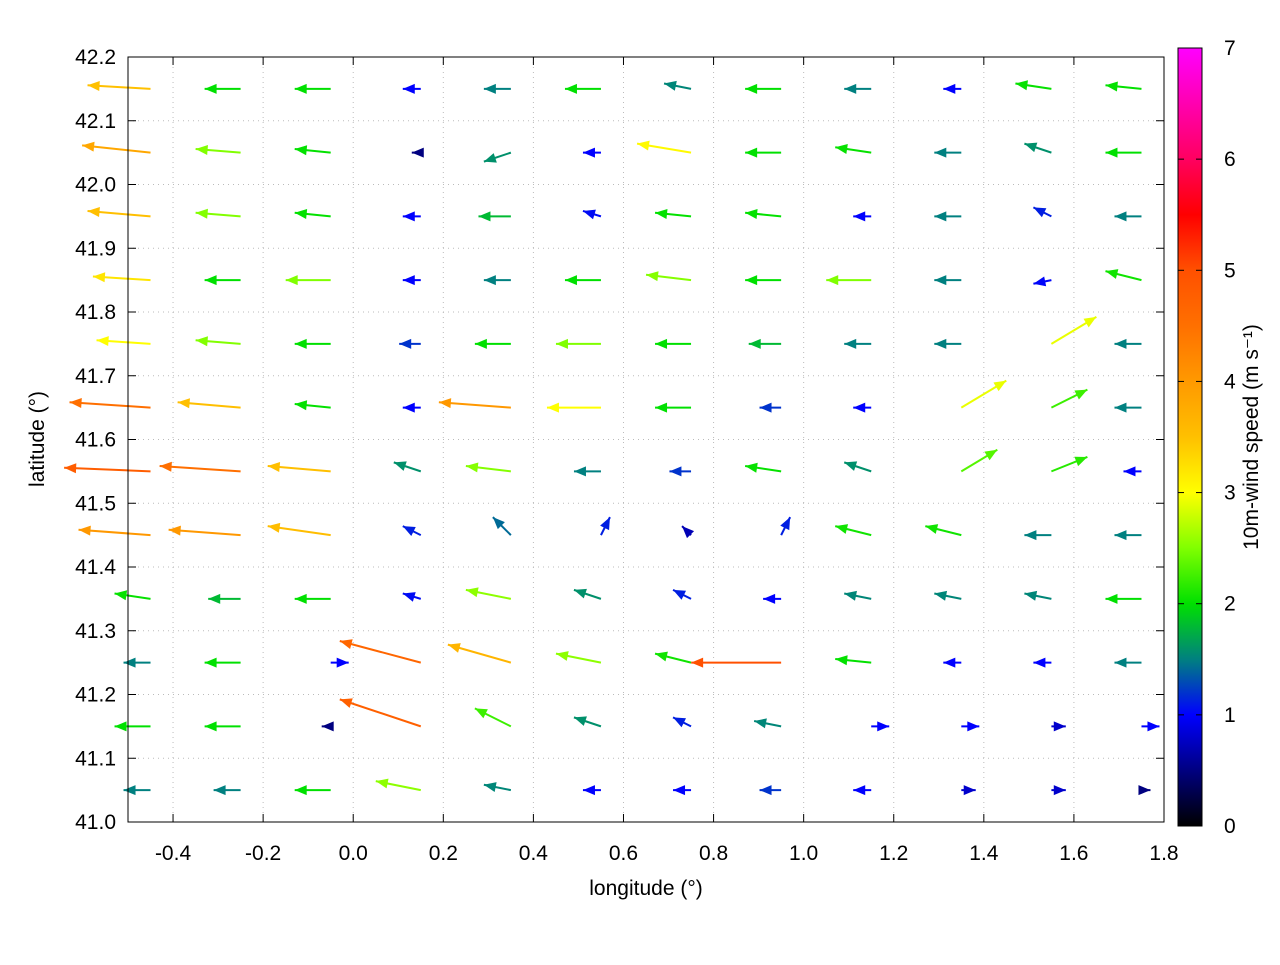  Describe the element at coordinates (645, 888) in the screenshot. I see `x-axis-label: longitude (°)` at that location.